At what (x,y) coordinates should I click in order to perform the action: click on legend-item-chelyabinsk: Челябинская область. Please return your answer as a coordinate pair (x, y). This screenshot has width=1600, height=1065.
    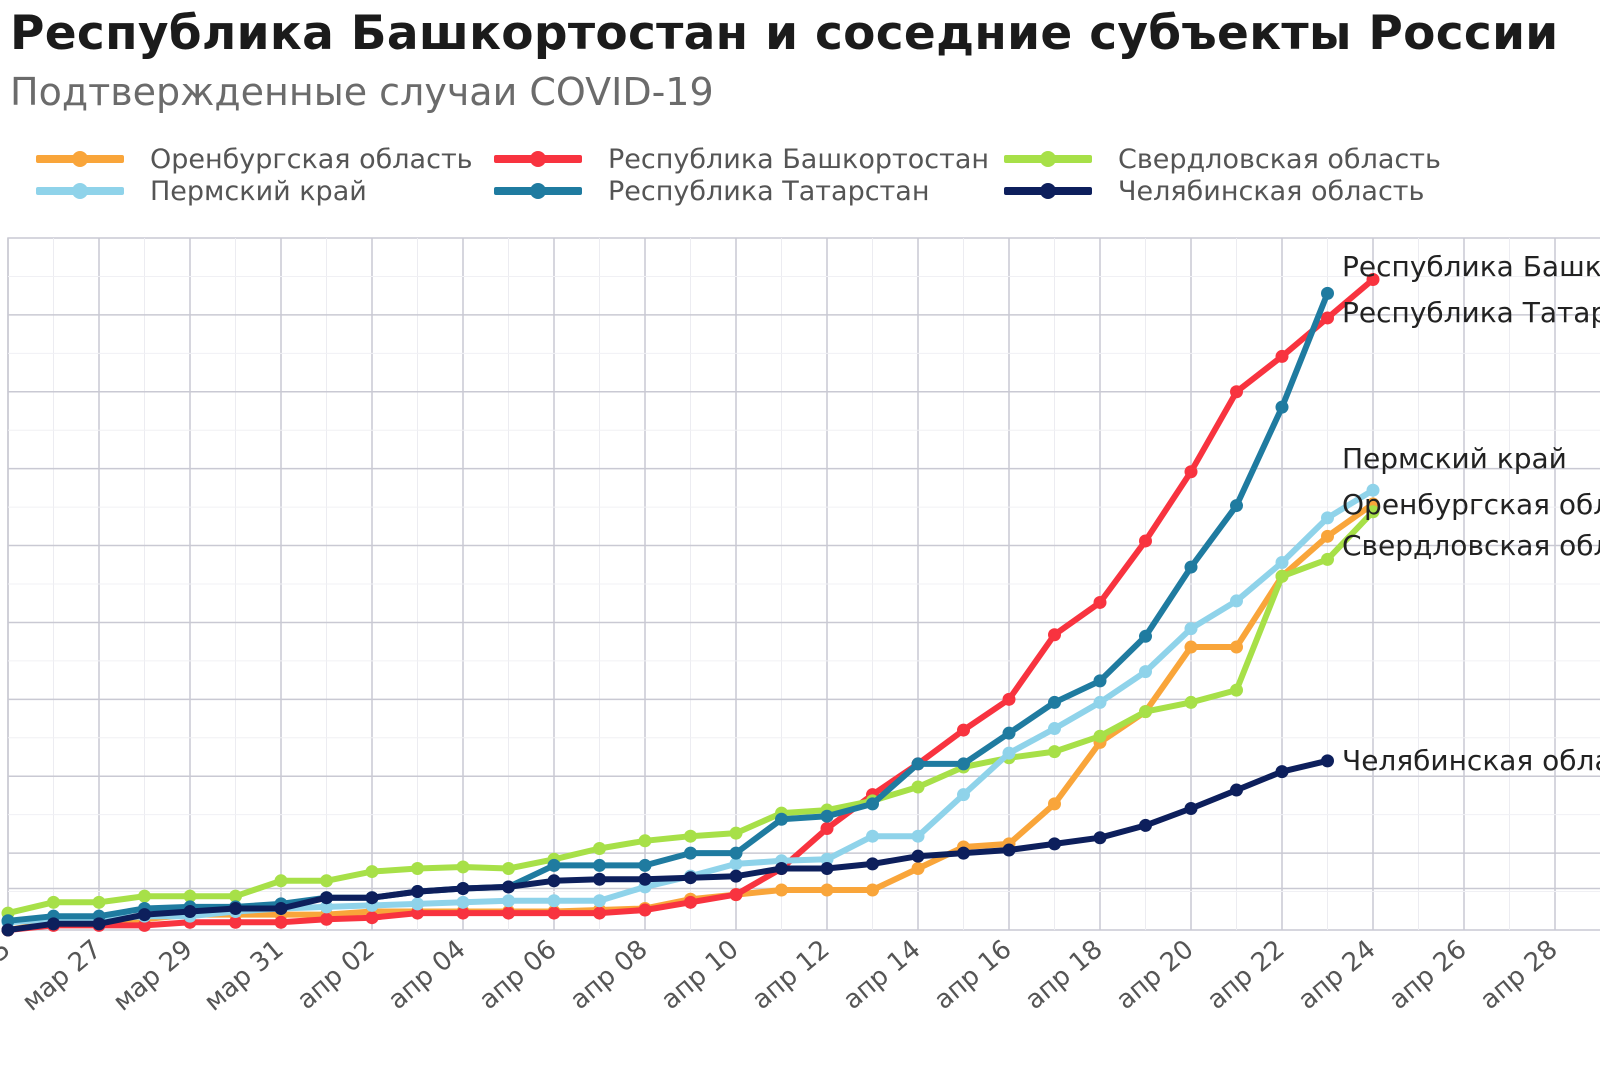
    Looking at the image, I should click on (1214, 191).